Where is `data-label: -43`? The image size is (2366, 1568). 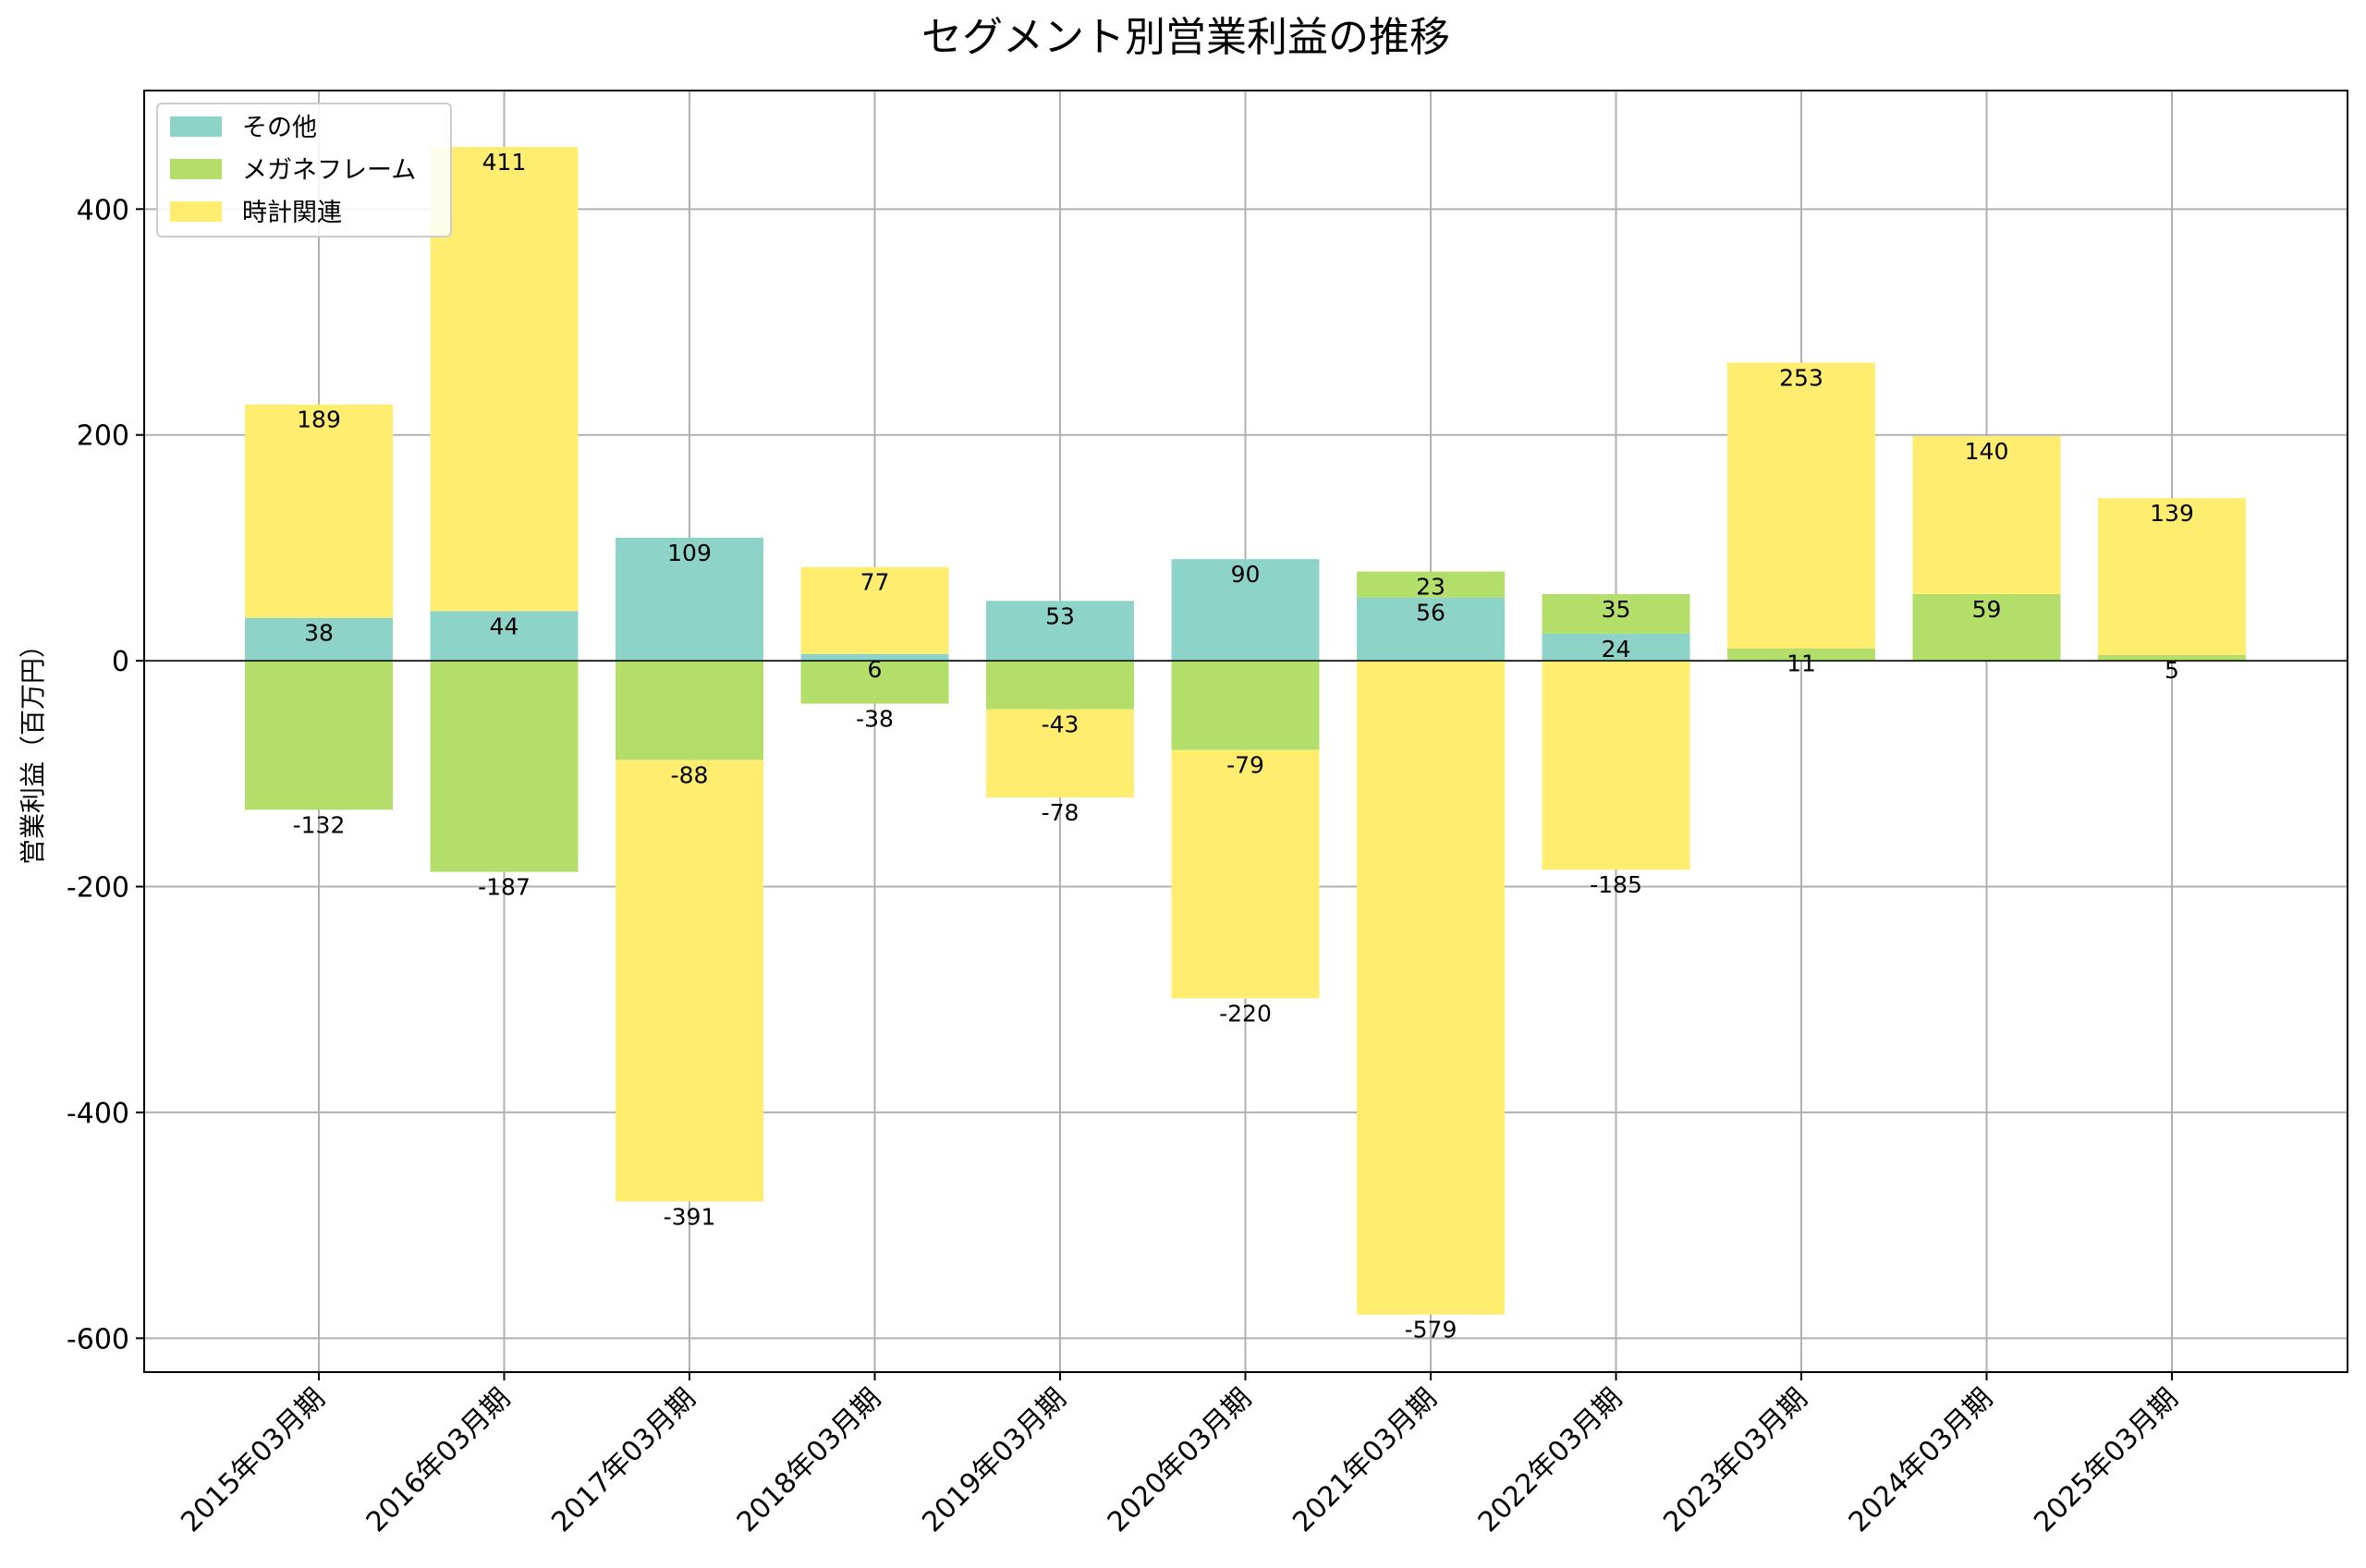
data-label: -43 is located at coordinates (1060, 724).